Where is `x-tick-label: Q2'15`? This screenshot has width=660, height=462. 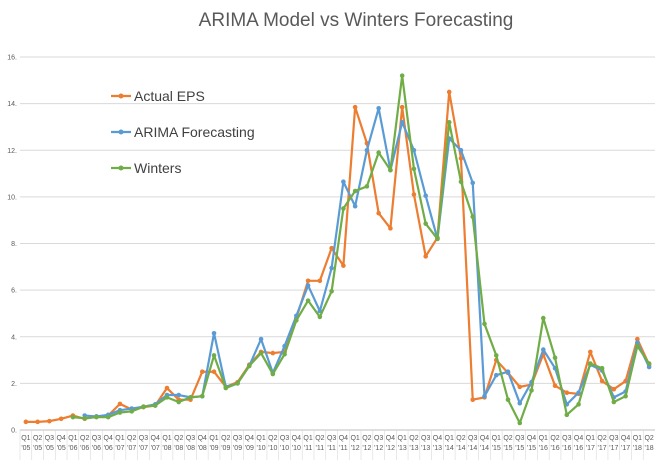 x-tick-label: Q2'15 is located at coordinates (507, 443).